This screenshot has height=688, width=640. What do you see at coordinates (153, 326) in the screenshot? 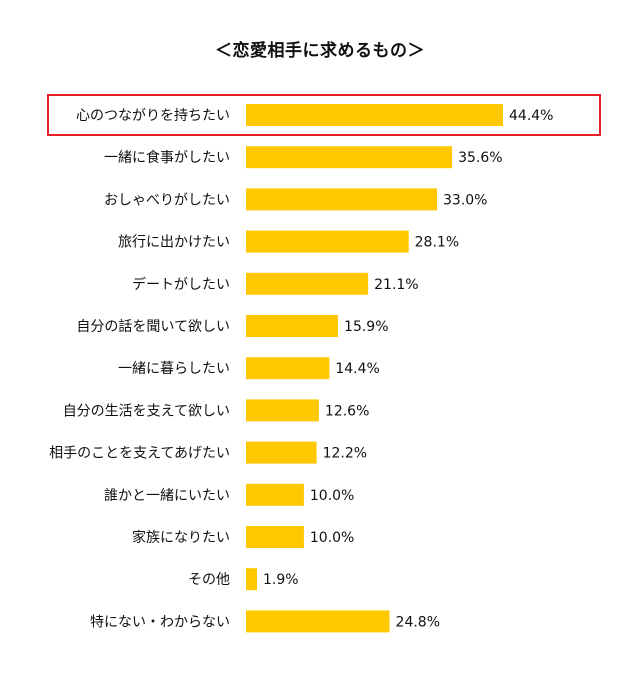
I see `category-label: 自分の話を聞いて欲しい` at bounding box center [153, 326].